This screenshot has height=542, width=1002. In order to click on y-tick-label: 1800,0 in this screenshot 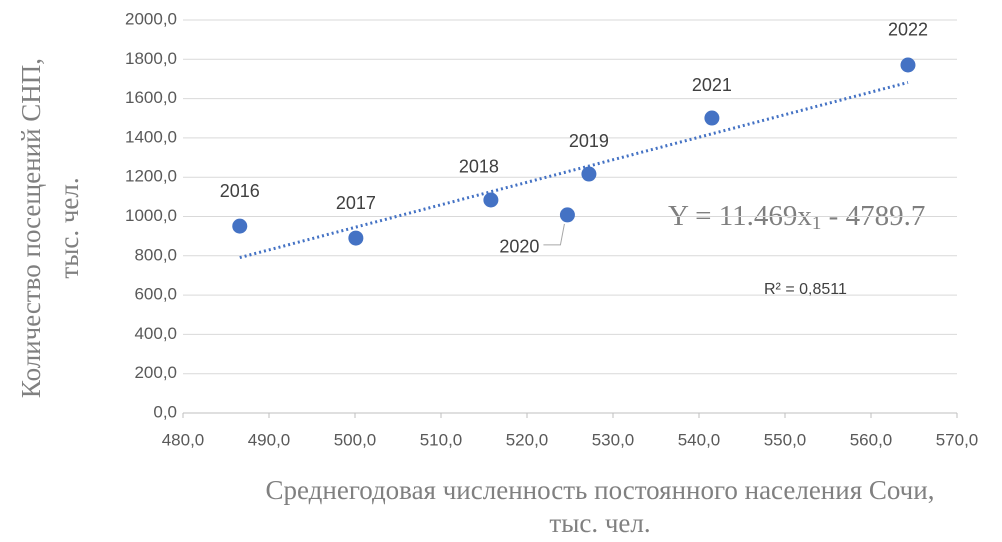, I will do `click(151, 58)`.